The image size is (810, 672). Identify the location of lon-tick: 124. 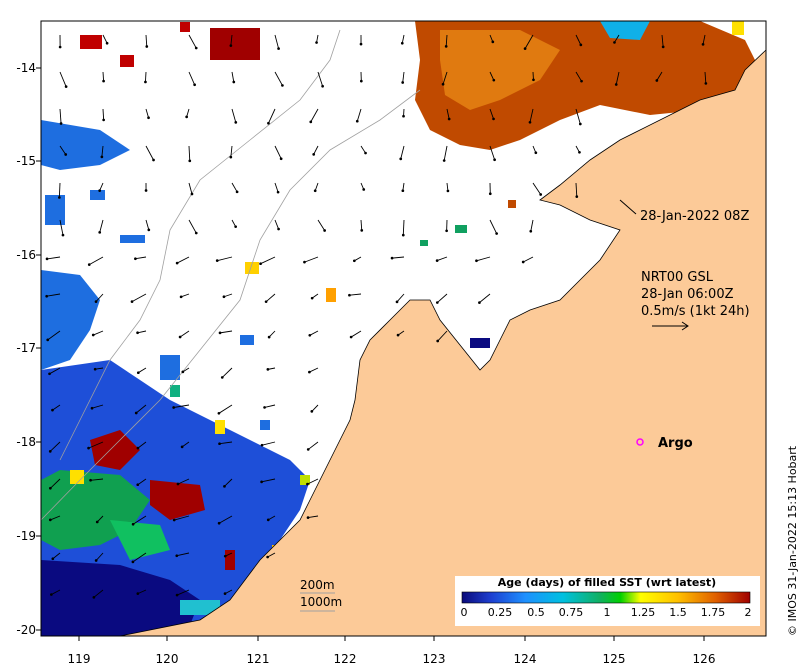
(525, 659).